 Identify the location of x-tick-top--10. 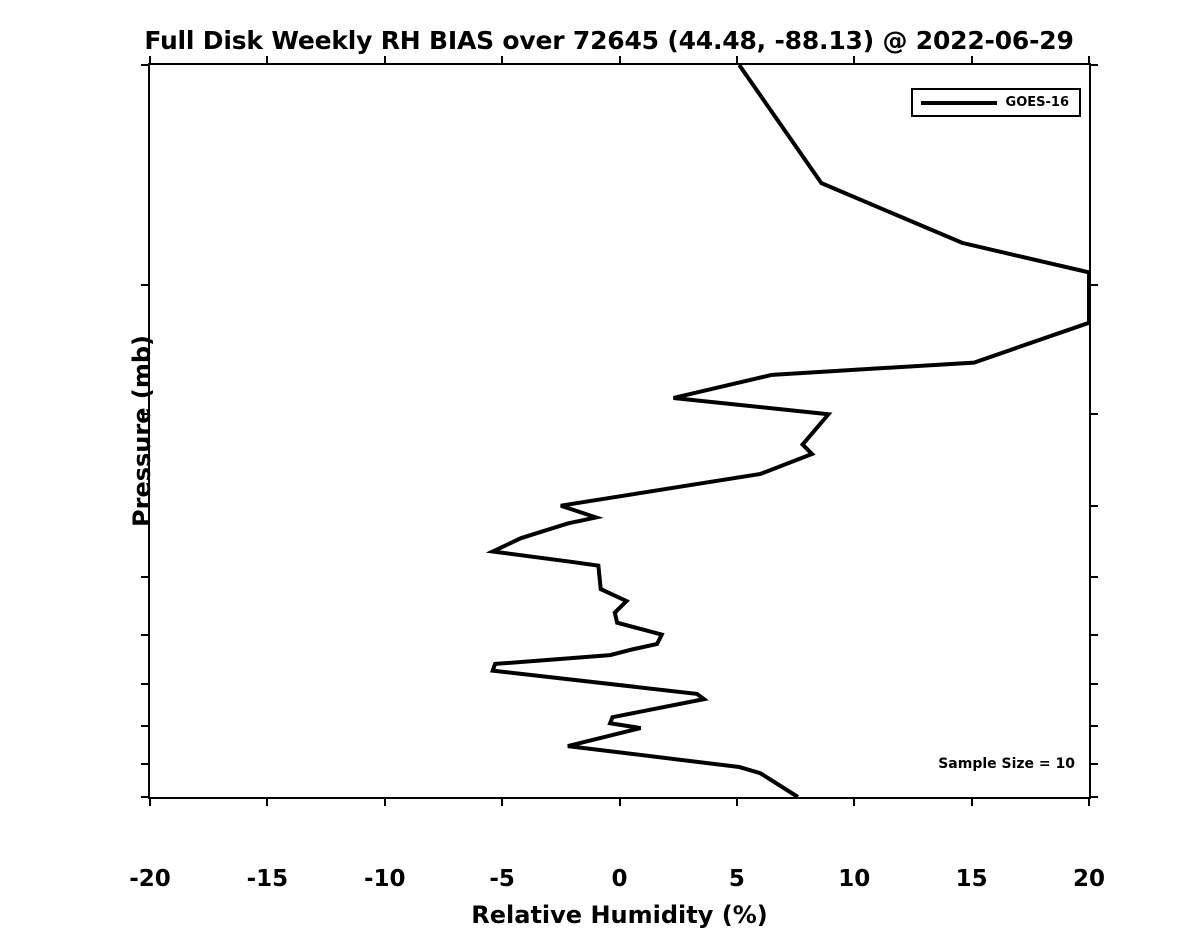
(384, 60).